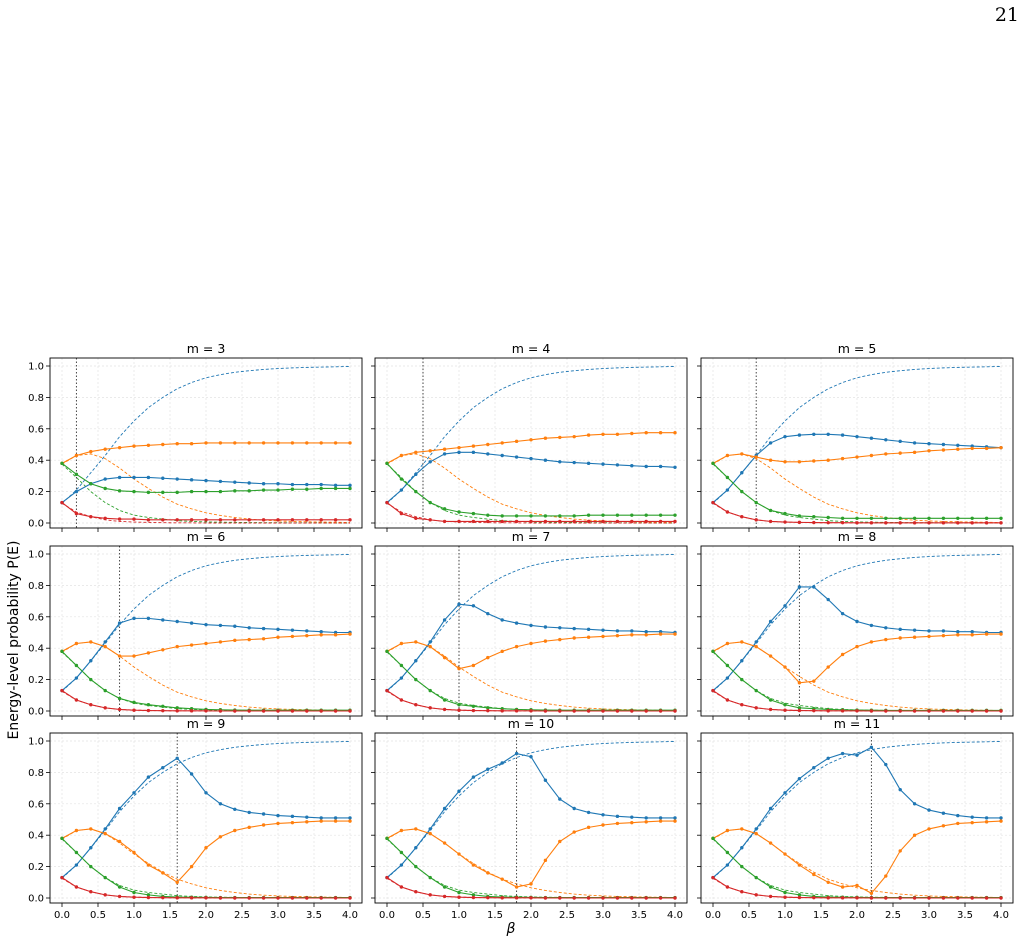  I want to click on x-tick-label: 3.5, so click(965, 915).